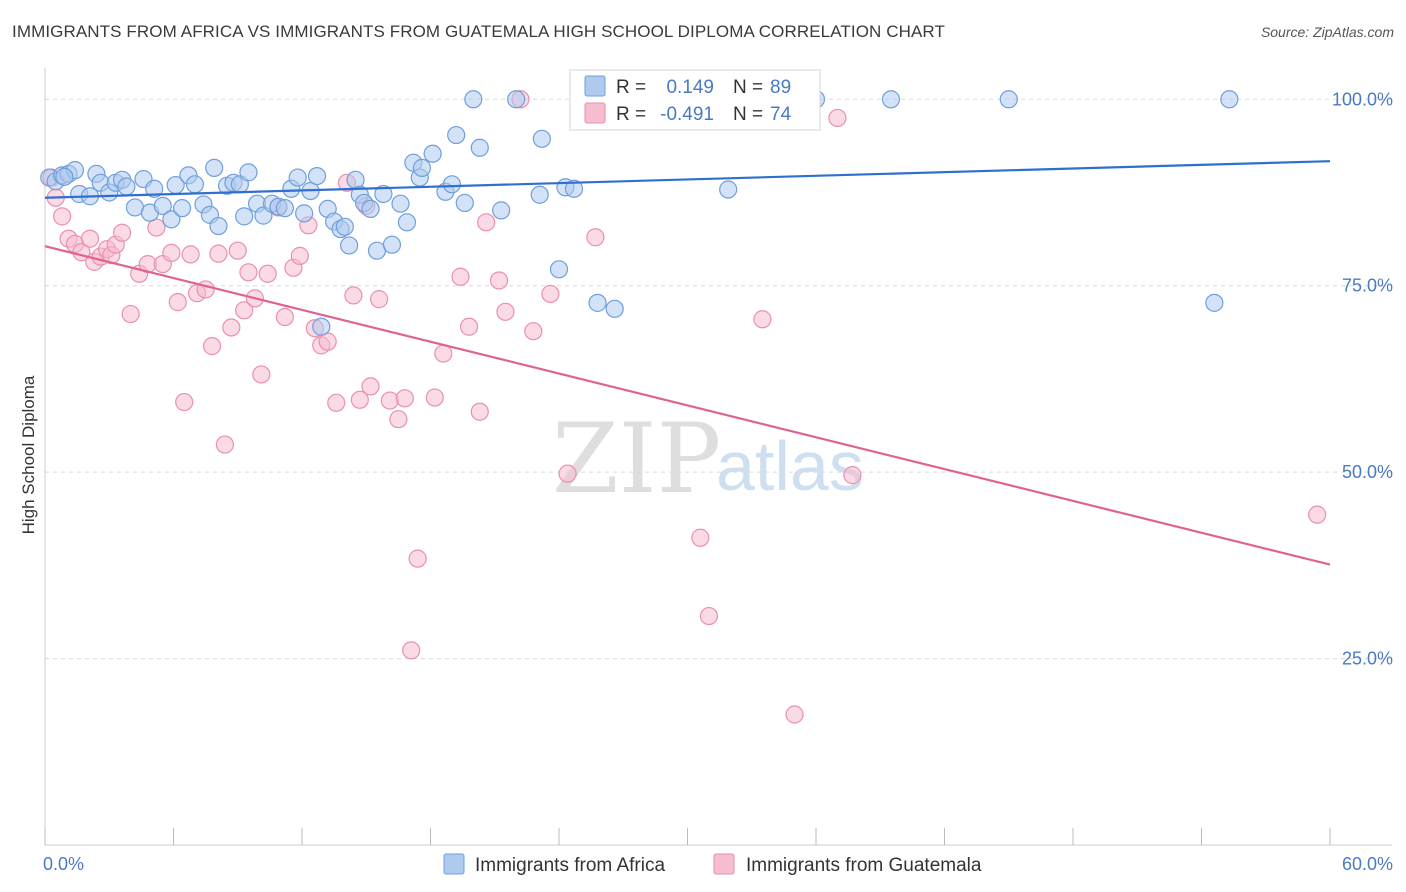 Image resolution: width=1406 pixels, height=892 pixels. Describe the element at coordinates (63, 864) in the screenshot. I see `x-tick-label-min: 0.0%` at that location.